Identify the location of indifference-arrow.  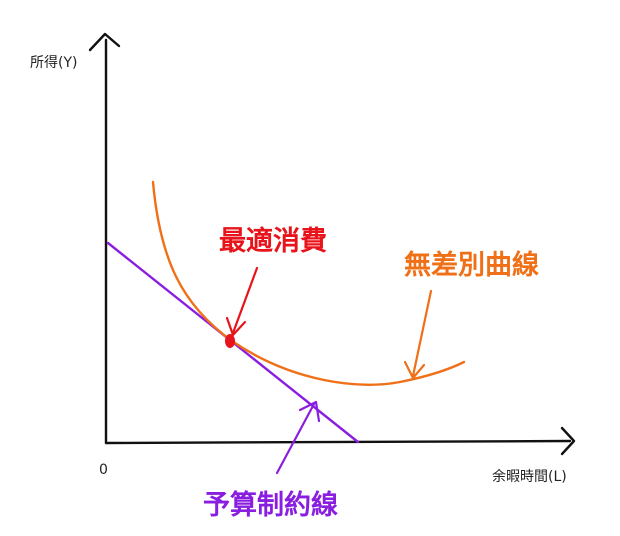
(418, 334).